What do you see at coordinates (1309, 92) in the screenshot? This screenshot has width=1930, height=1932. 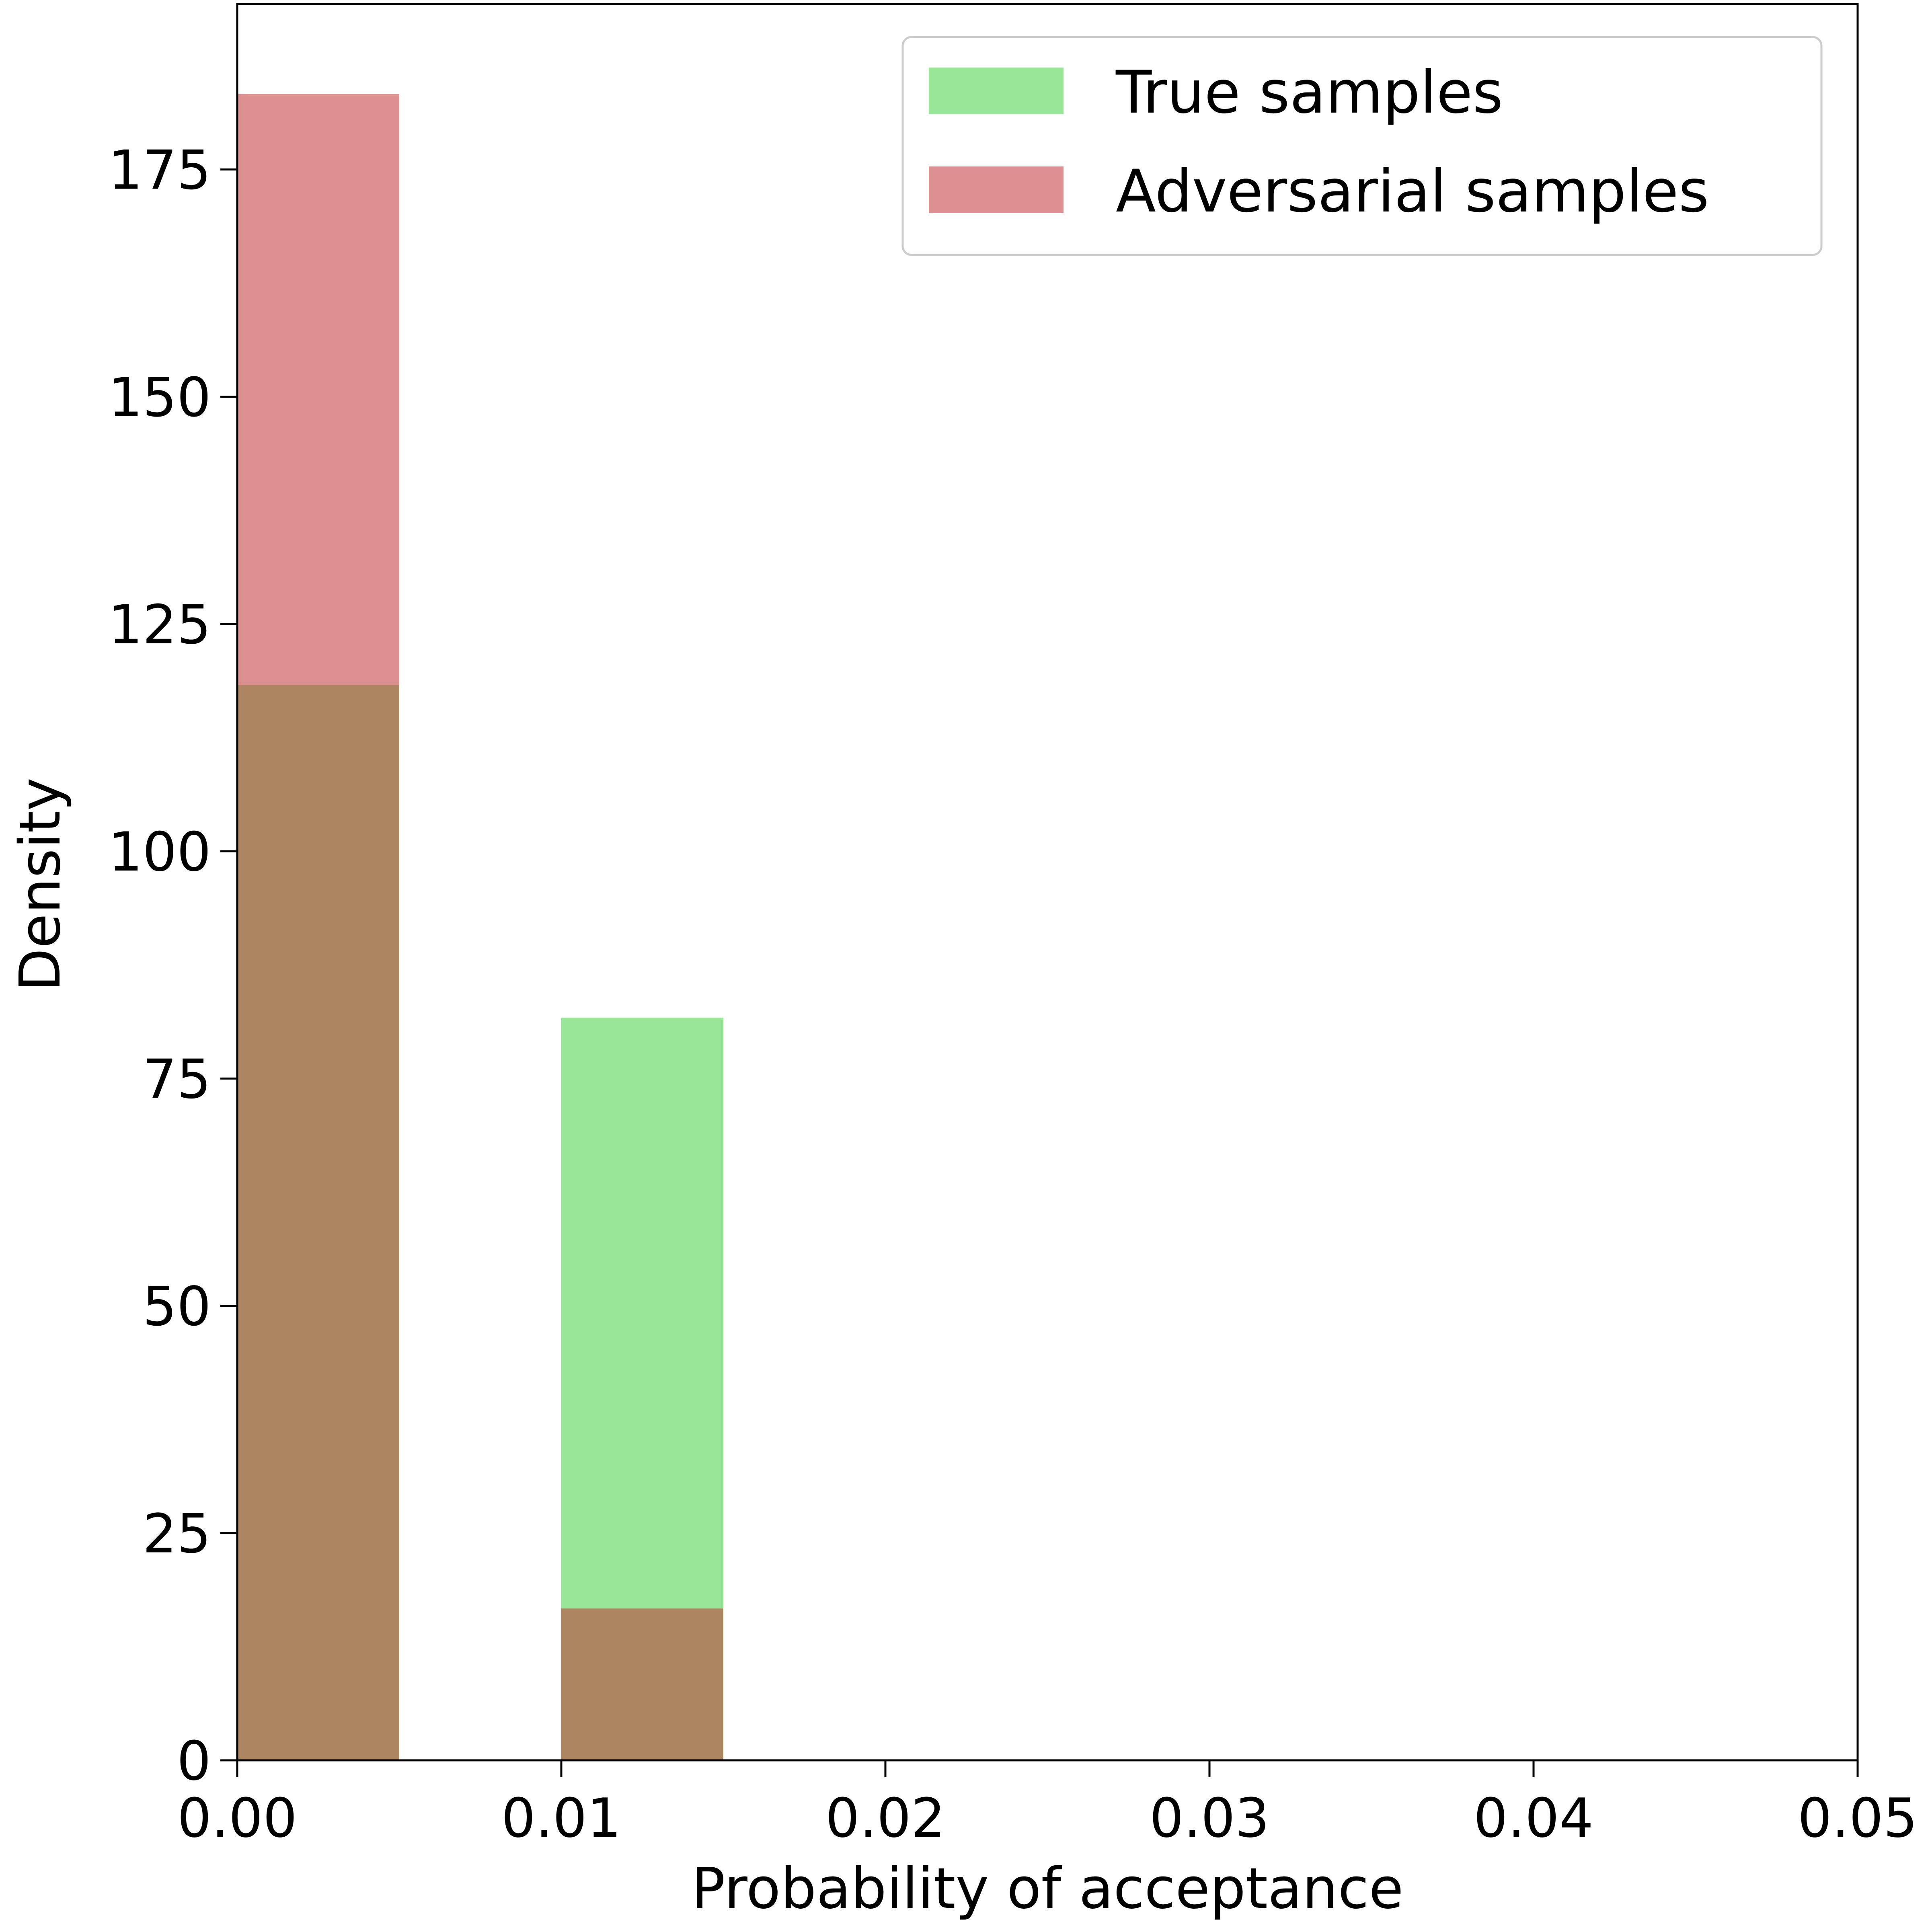 I see `legend-label-true-samples: True samples` at bounding box center [1309, 92].